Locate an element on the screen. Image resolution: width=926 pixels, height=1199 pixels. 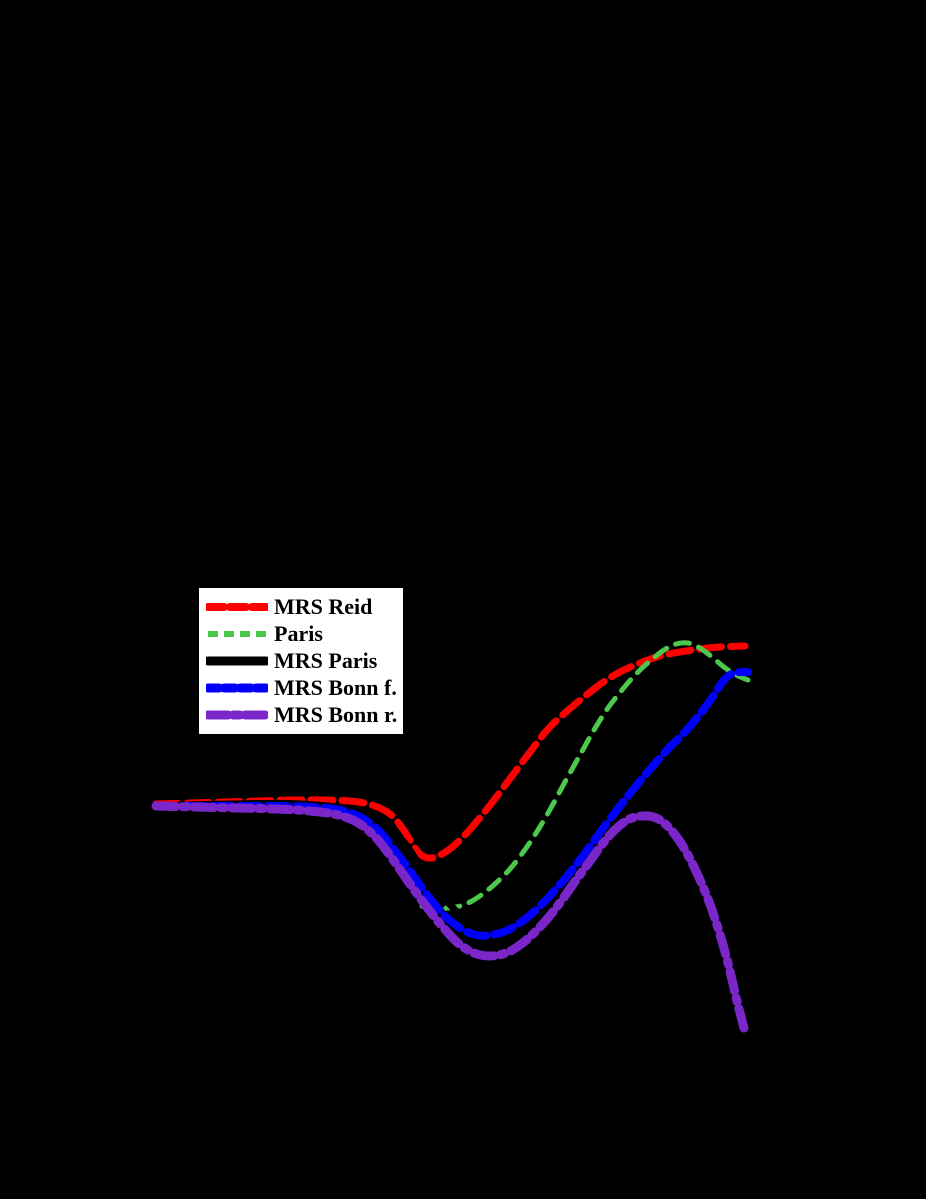
legend-label-mrs-reid: MRS Reid is located at coordinates (323, 606).